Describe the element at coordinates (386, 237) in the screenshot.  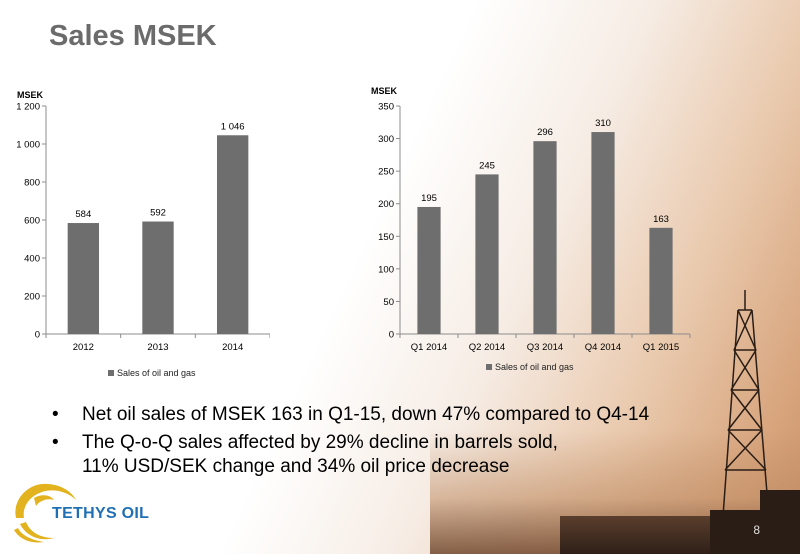
I see `y-tick-label: 150` at that location.